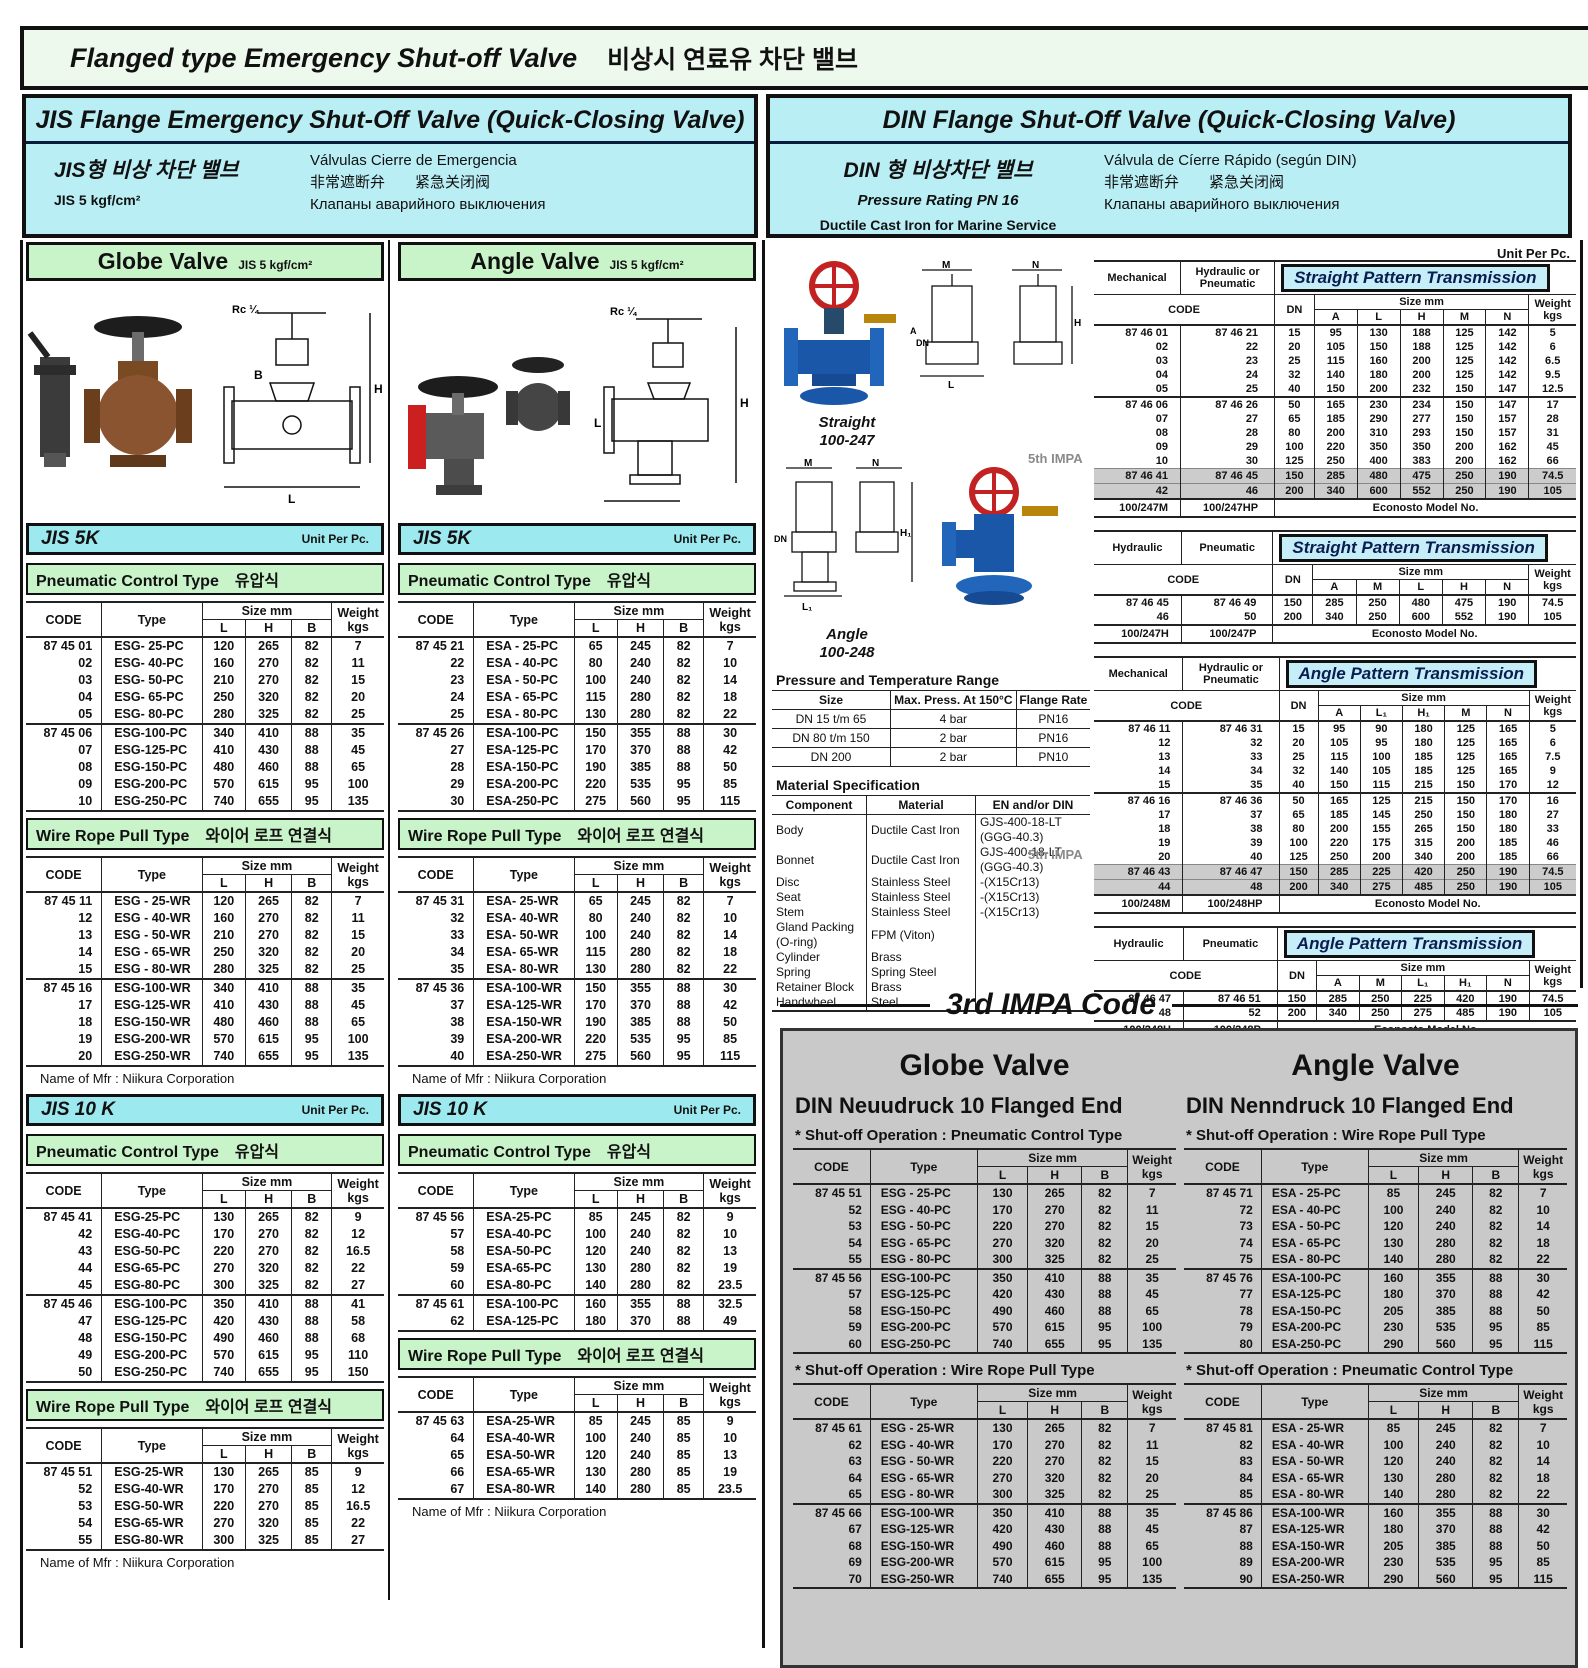 This screenshot has width=1588, height=1668. What do you see at coordinates (1421, 302) in the screenshot?
I see `column-header: Size mm` at bounding box center [1421, 302].